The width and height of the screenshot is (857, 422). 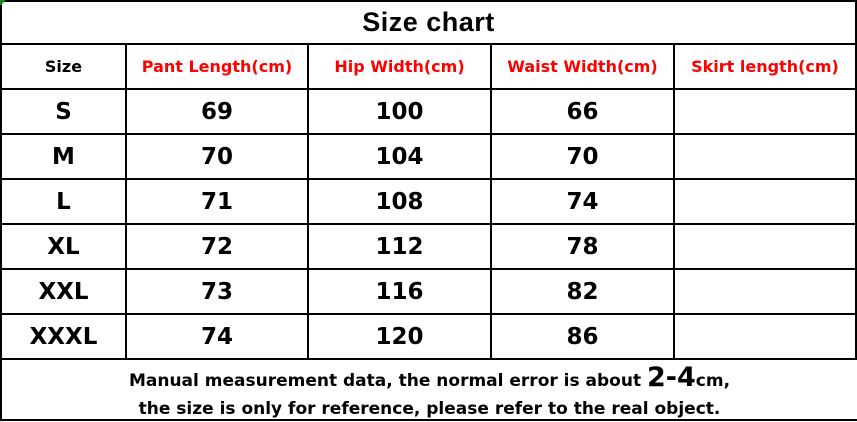 I want to click on size-label-cell: XXL, so click(x=64, y=292).